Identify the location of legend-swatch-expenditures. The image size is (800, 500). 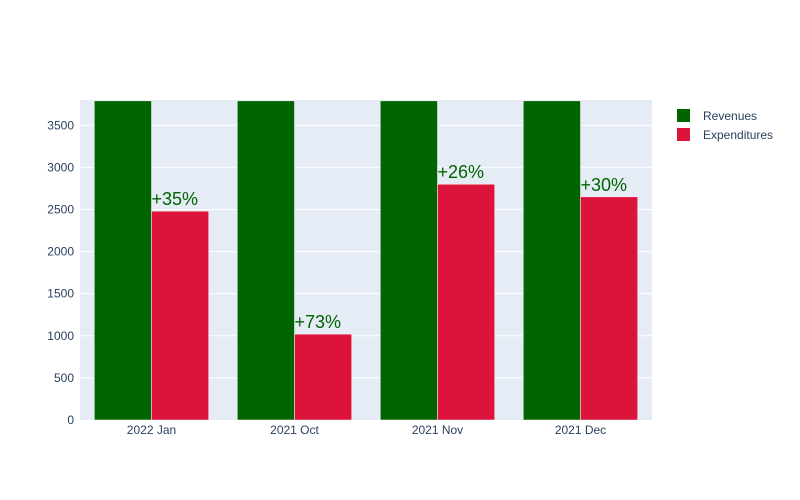
(683, 134).